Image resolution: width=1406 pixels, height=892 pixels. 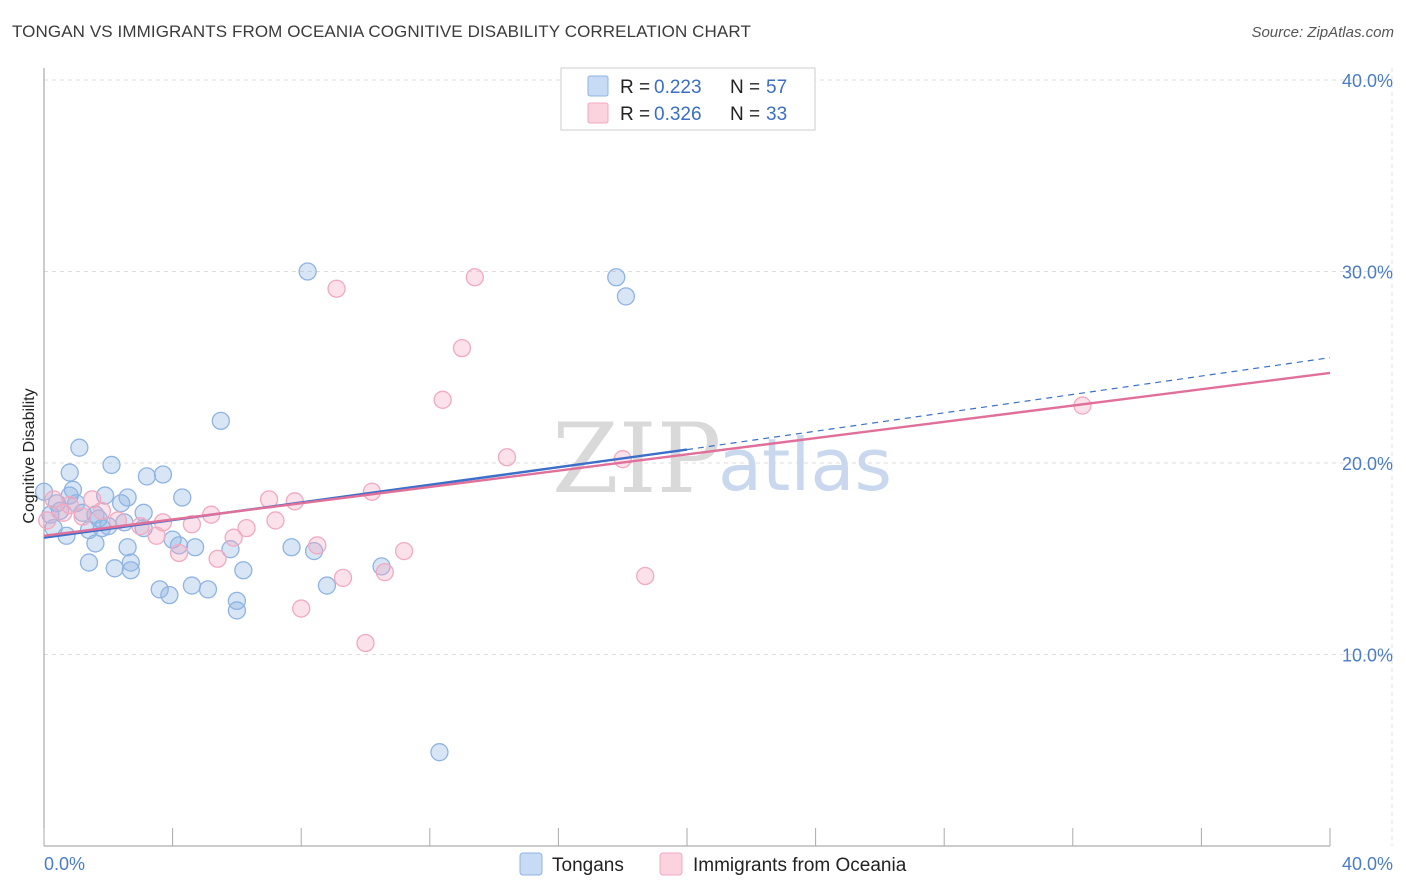 What do you see at coordinates (598, 86) in the screenshot?
I see `legend-swatch-tongans` at bounding box center [598, 86].